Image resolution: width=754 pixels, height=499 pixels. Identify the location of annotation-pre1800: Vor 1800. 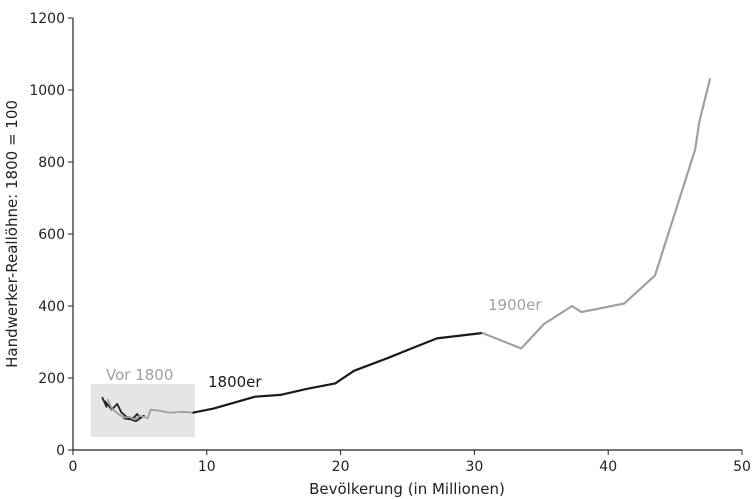
(139, 375).